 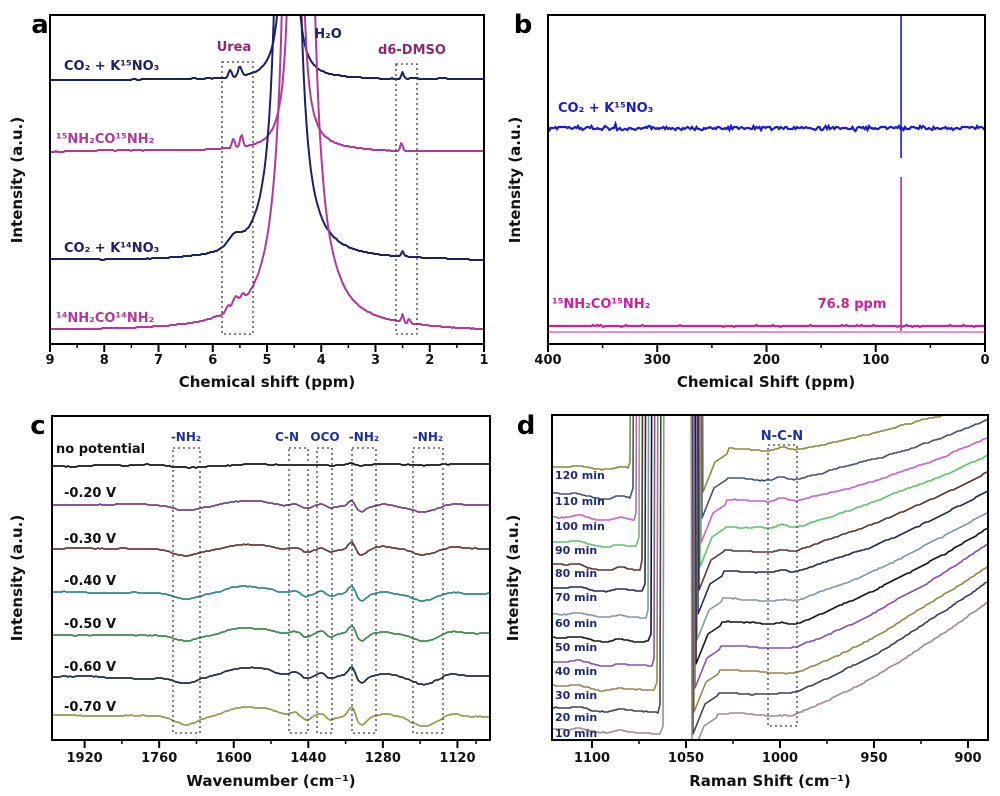 I want to click on x-tick-label: 1, so click(x=483, y=360).